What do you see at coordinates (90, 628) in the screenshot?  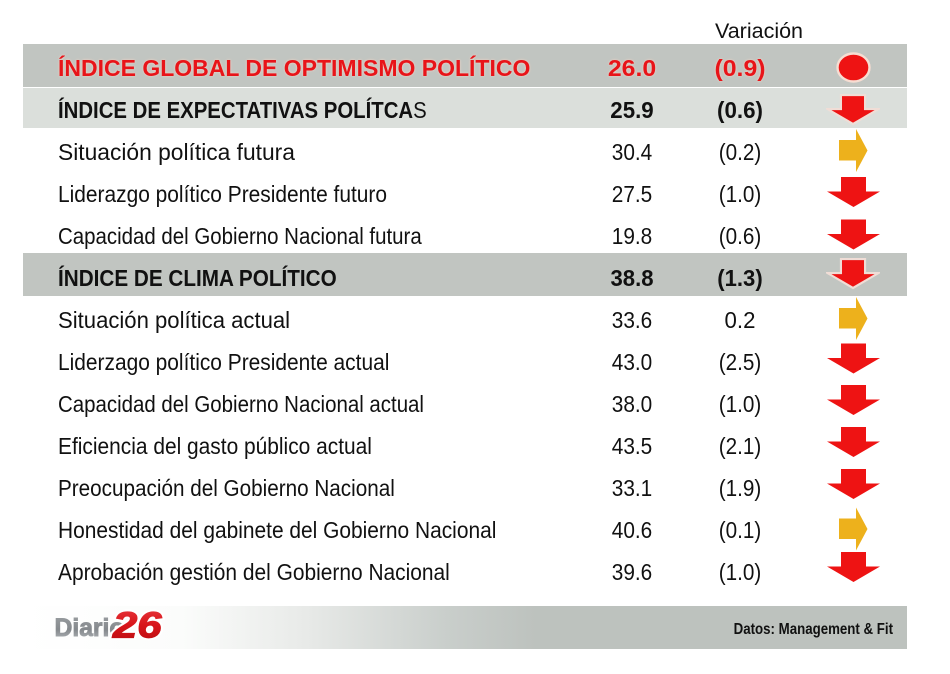 I see `svg-text: Diario` at bounding box center [90, 628].